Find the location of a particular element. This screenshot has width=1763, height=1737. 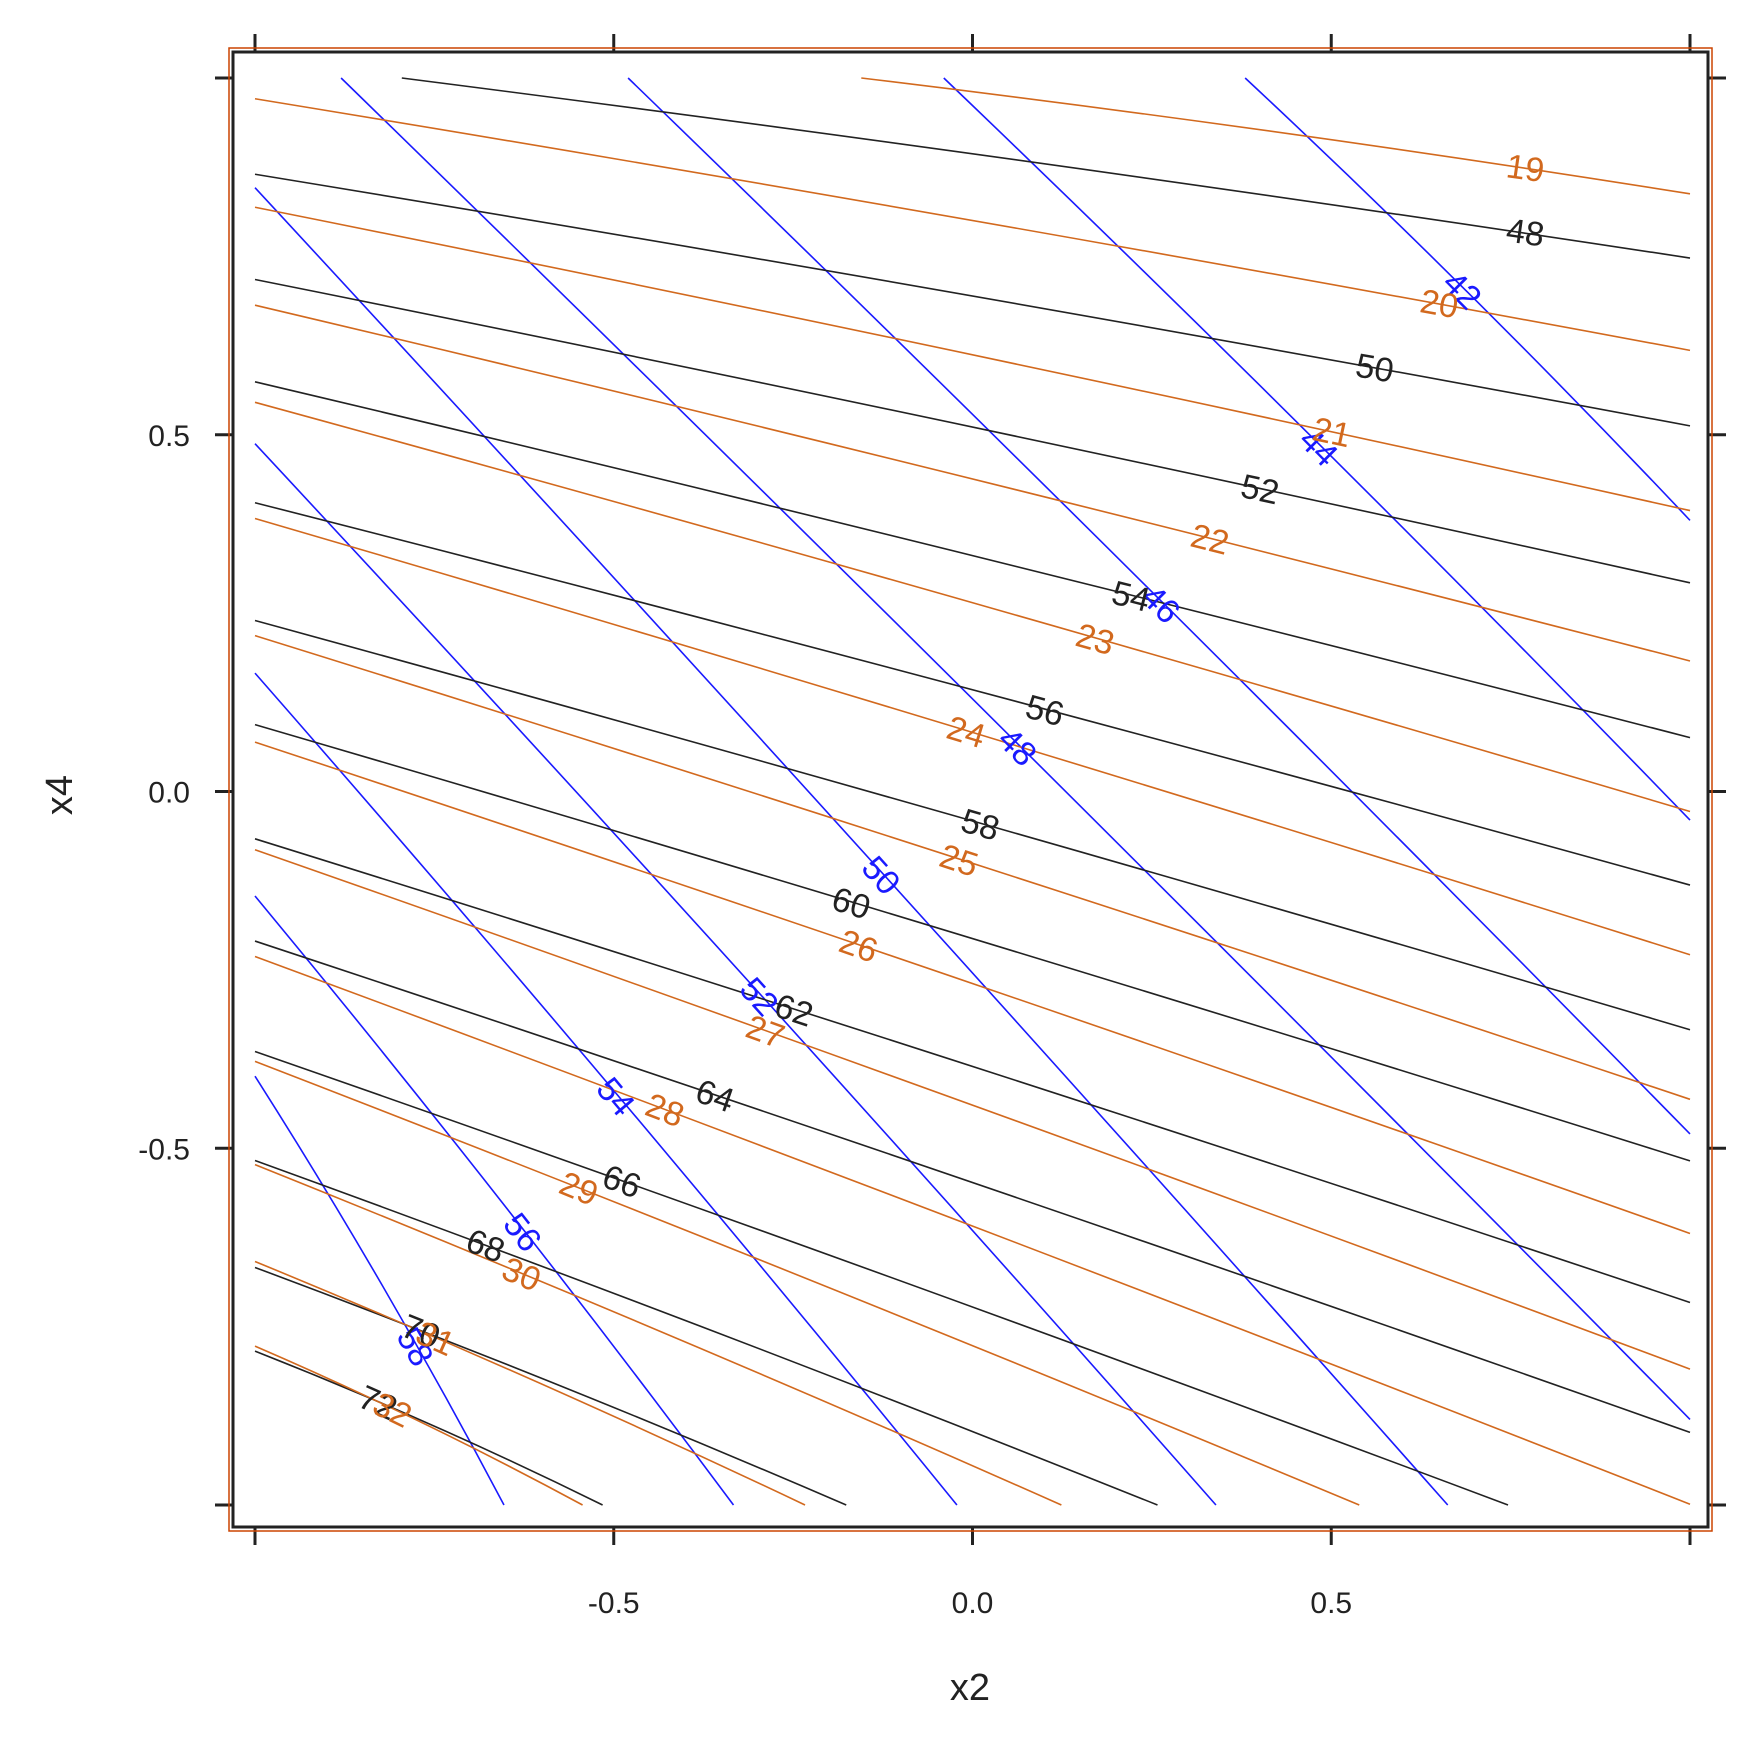

x-axis-title: x2 is located at coordinates (970, 1688).